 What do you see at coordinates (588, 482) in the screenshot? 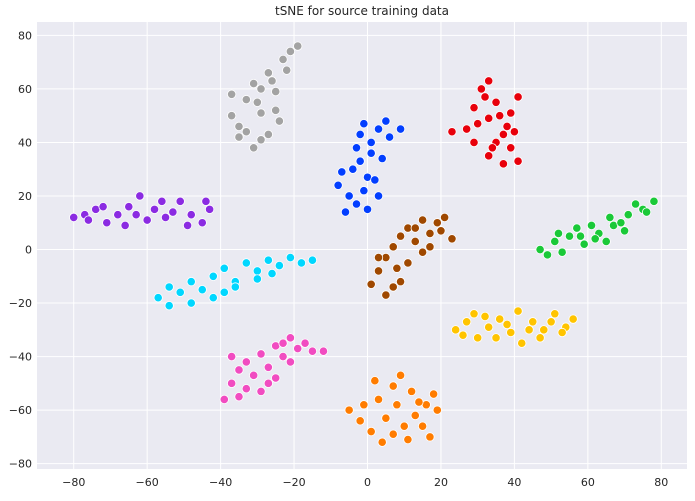
I see `x-tick-label: 60` at bounding box center [588, 482].